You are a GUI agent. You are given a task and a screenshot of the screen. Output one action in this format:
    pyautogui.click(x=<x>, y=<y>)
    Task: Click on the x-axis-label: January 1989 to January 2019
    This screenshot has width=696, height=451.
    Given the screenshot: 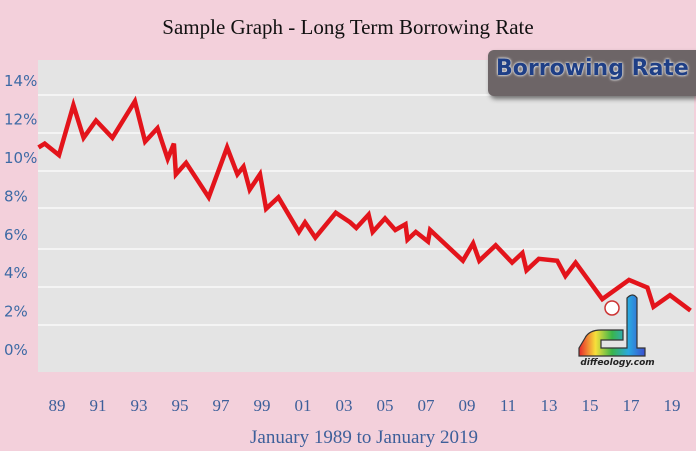 What is the action you would take?
    pyautogui.click(x=364, y=437)
    